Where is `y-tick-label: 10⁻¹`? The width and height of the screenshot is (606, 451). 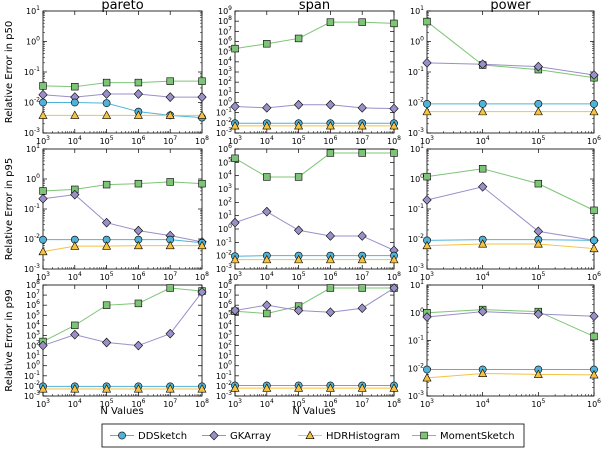 y-tick-label: 10⁻¹ is located at coordinates (416, 208).